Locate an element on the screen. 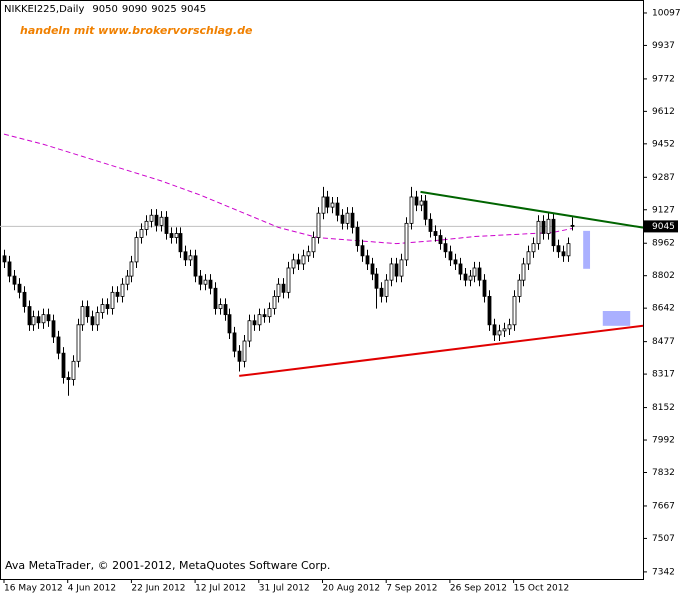  y-tick-label: 8152 is located at coordinates (663, 408).